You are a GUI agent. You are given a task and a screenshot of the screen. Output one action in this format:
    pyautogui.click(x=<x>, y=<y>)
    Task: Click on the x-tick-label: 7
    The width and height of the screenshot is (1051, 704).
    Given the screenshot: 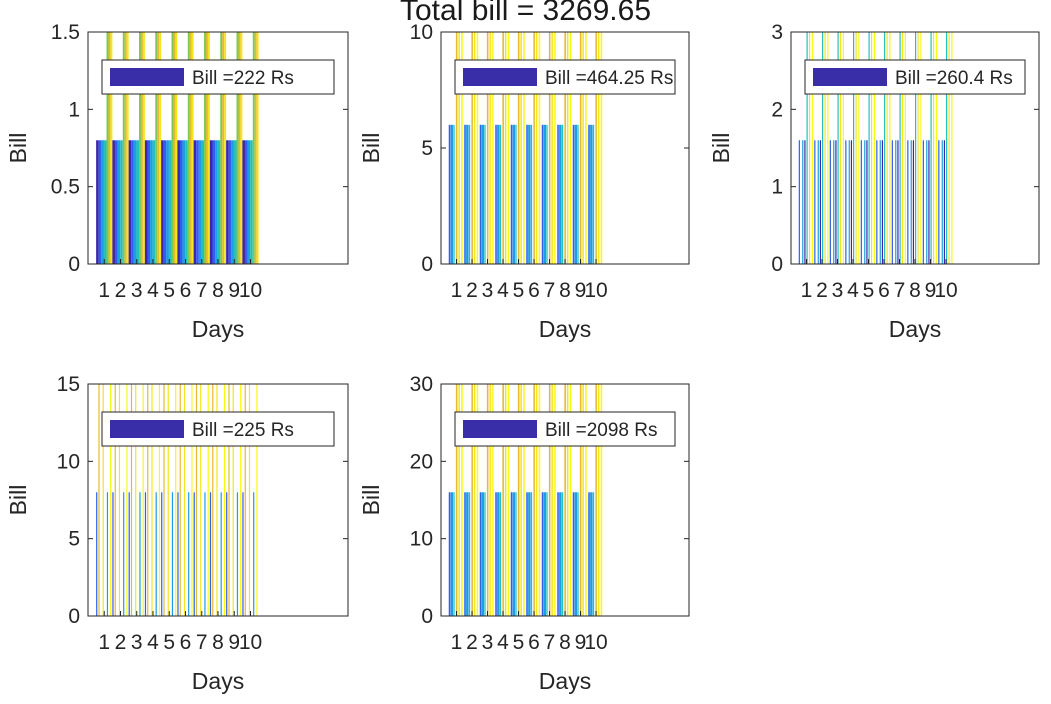 What is the action you would take?
    pyautogui.click(x=550, y=642)
    